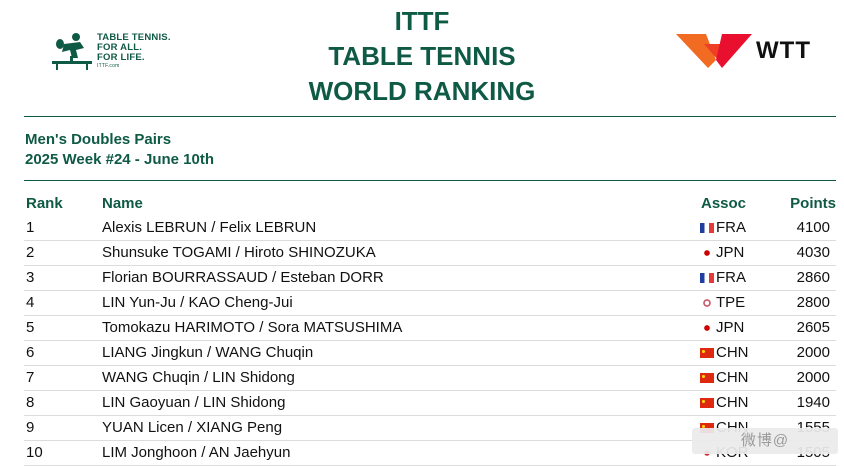  Describe the element at coordinates (208, 352) in the screenshot. I see `pair-name-cell: LIANG Jingkun / WANG Chuqin` at that location.